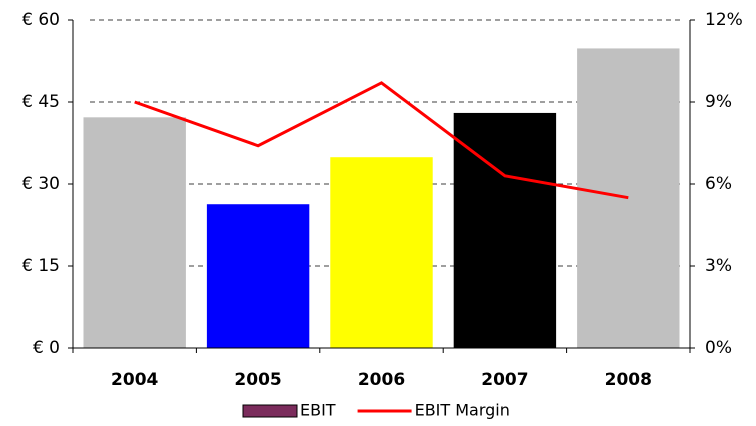  Describe the element at coordinates (718, 266) in the screenshot. I see `y2-tick-label: 3%` at that location.